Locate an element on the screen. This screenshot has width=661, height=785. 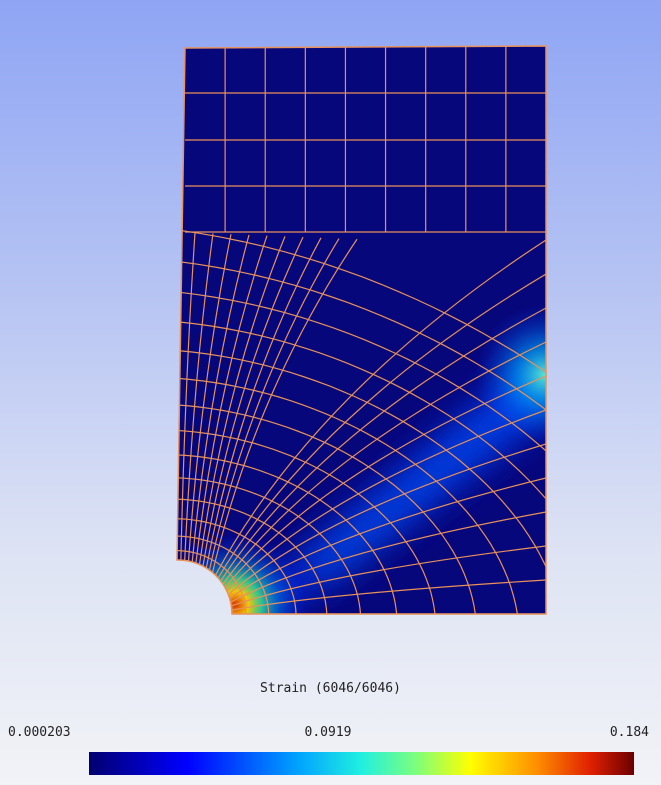
colorbar-mid-label: 0.0919 is located at coordinates (328, 732).